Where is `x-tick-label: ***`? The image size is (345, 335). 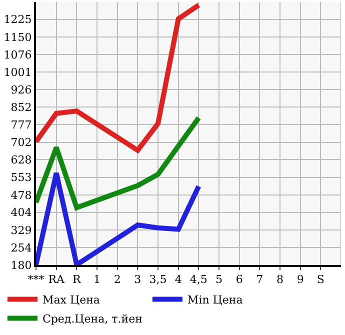 x-tick-label: *** is located at coordinates (36, 279).